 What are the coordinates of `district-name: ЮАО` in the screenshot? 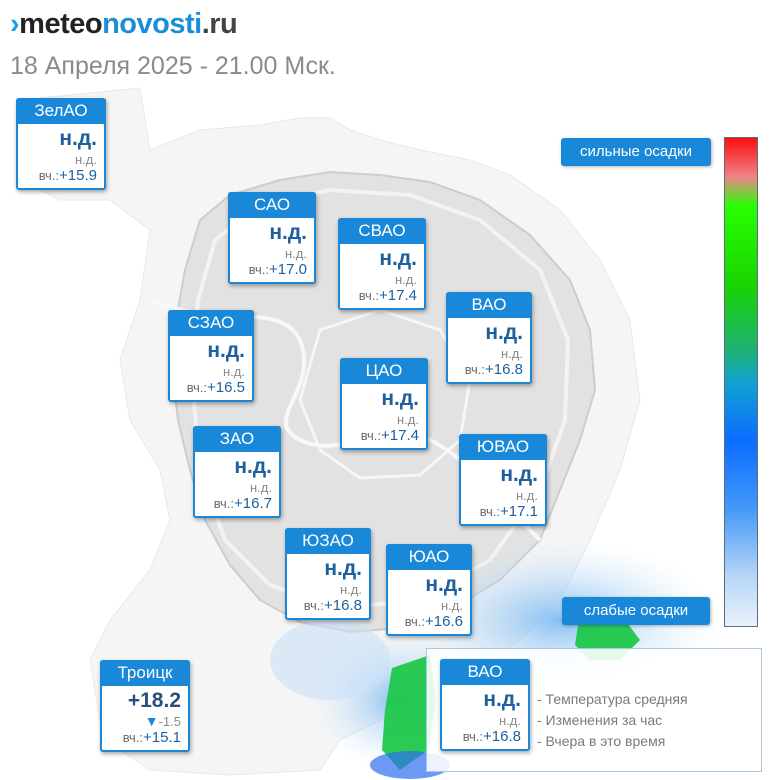 It's located at (429, 557).